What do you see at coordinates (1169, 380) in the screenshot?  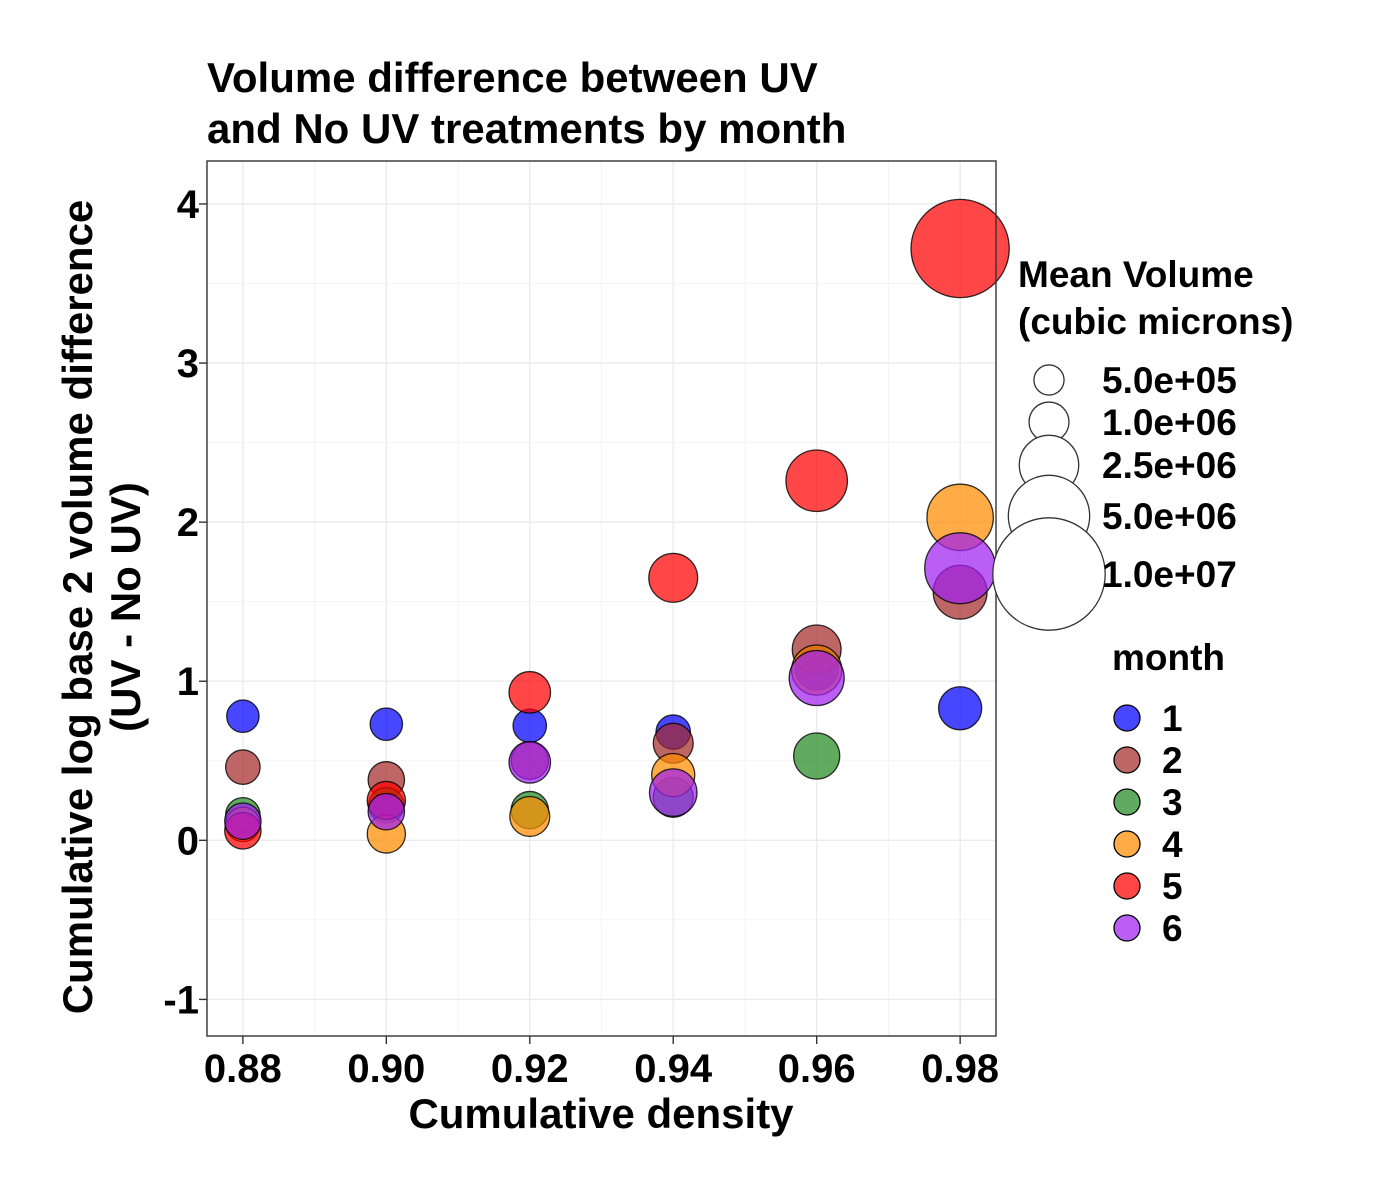 I see `size-legend-label: 5.0e+05` at bounding box center [1169, 380].